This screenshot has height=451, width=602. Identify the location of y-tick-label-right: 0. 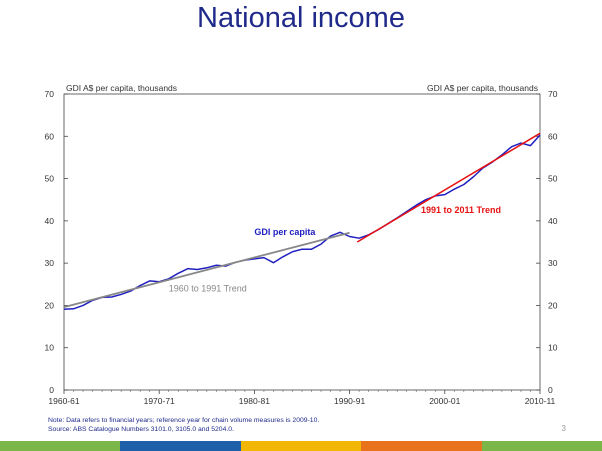
(550, 390).